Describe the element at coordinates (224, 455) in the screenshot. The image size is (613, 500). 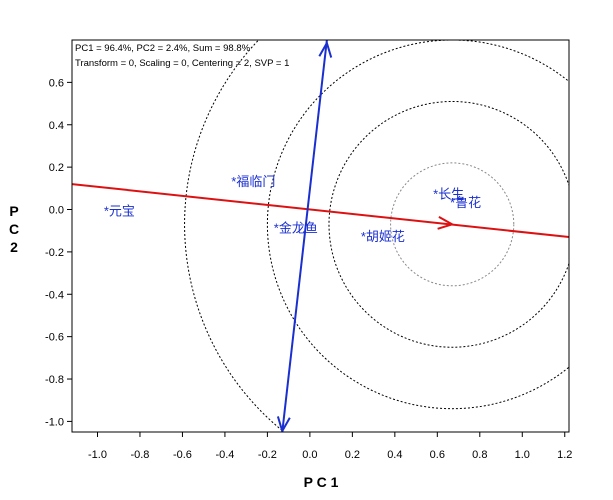
I see `x-tick-label: -0.4` at that location.